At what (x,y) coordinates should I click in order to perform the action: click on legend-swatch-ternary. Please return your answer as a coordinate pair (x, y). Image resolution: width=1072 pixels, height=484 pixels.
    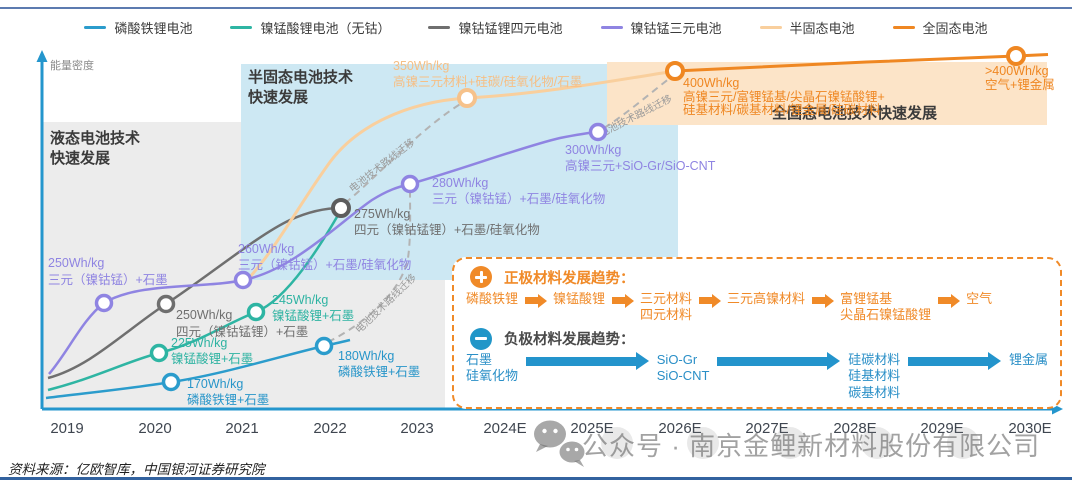
    Looking at the image, I should click on (611, 27).